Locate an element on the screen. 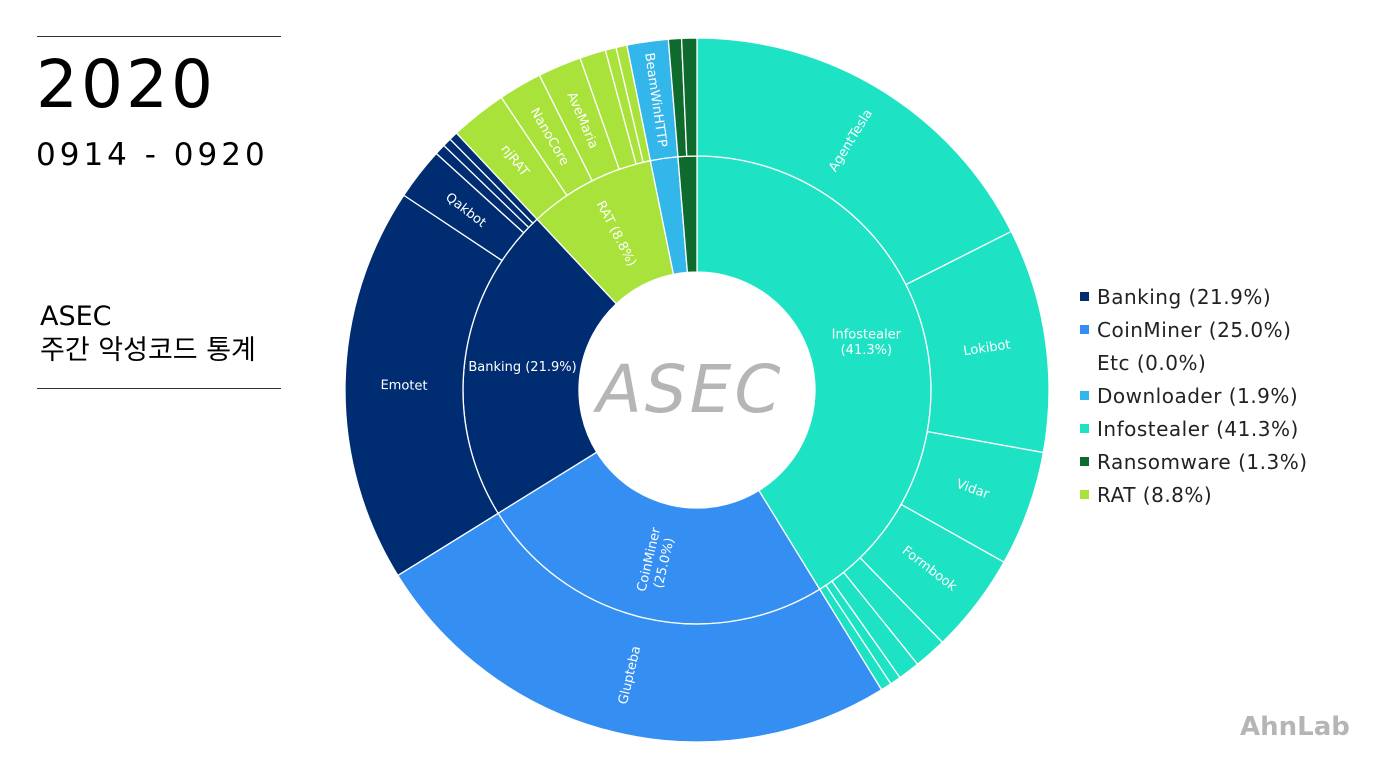 Image resolution: width=1382 pixels, height=777 pixels. year-title: 2020 is located at coordinates (126, 84).